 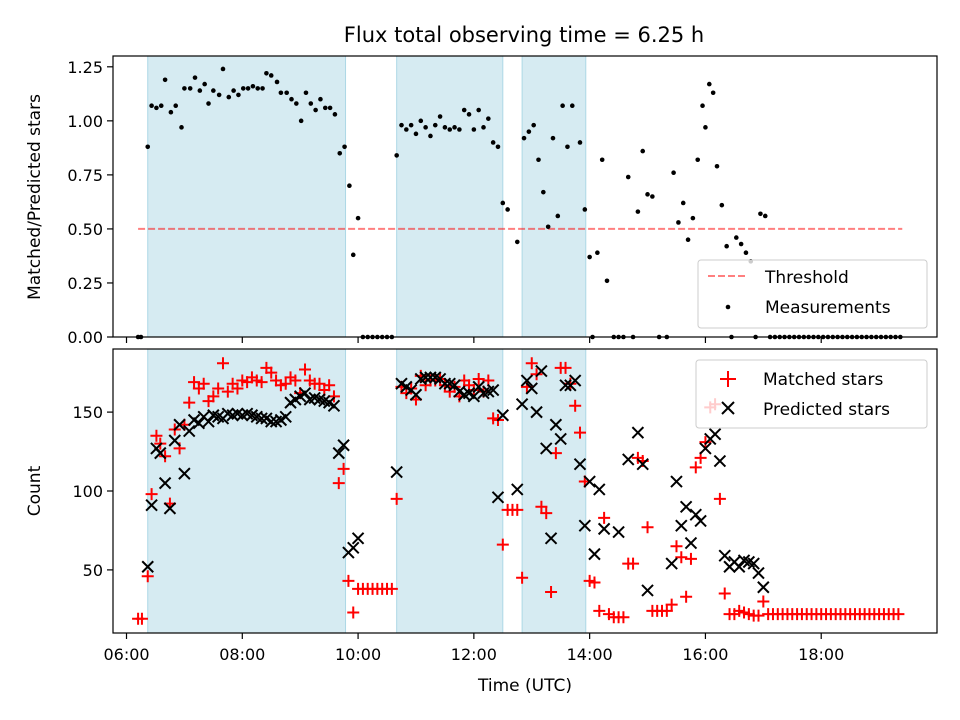 What do you see at coordinates (806, 278) in the screenshot?
I see `legend-threshold-label: Threshold` at bounding box center [806, 278].